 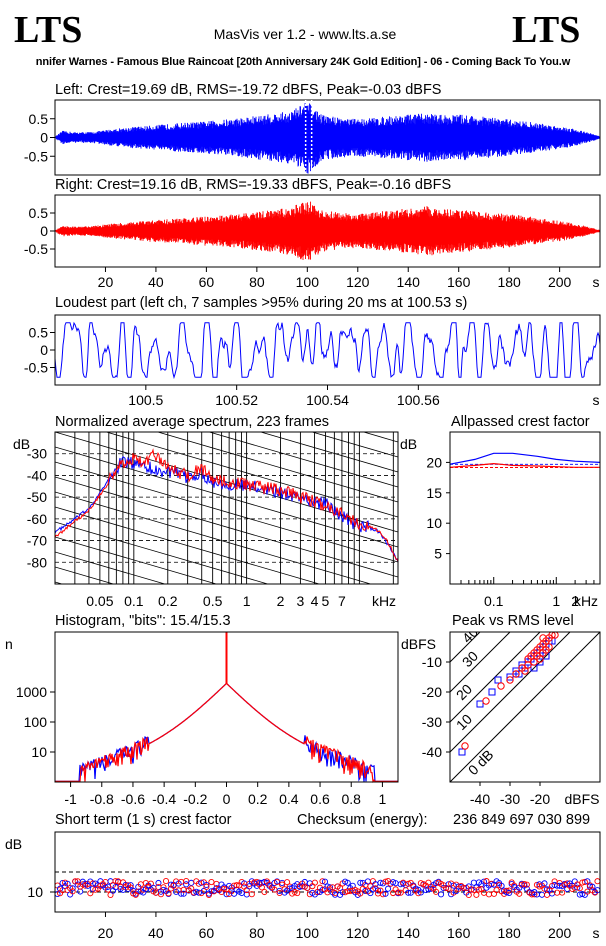 What do you see at coordinates (143, 621) in the screenshot?
I see `histogram-title: Histogram, "bits": 15.4/15.3` at bounding box center [143, 621].